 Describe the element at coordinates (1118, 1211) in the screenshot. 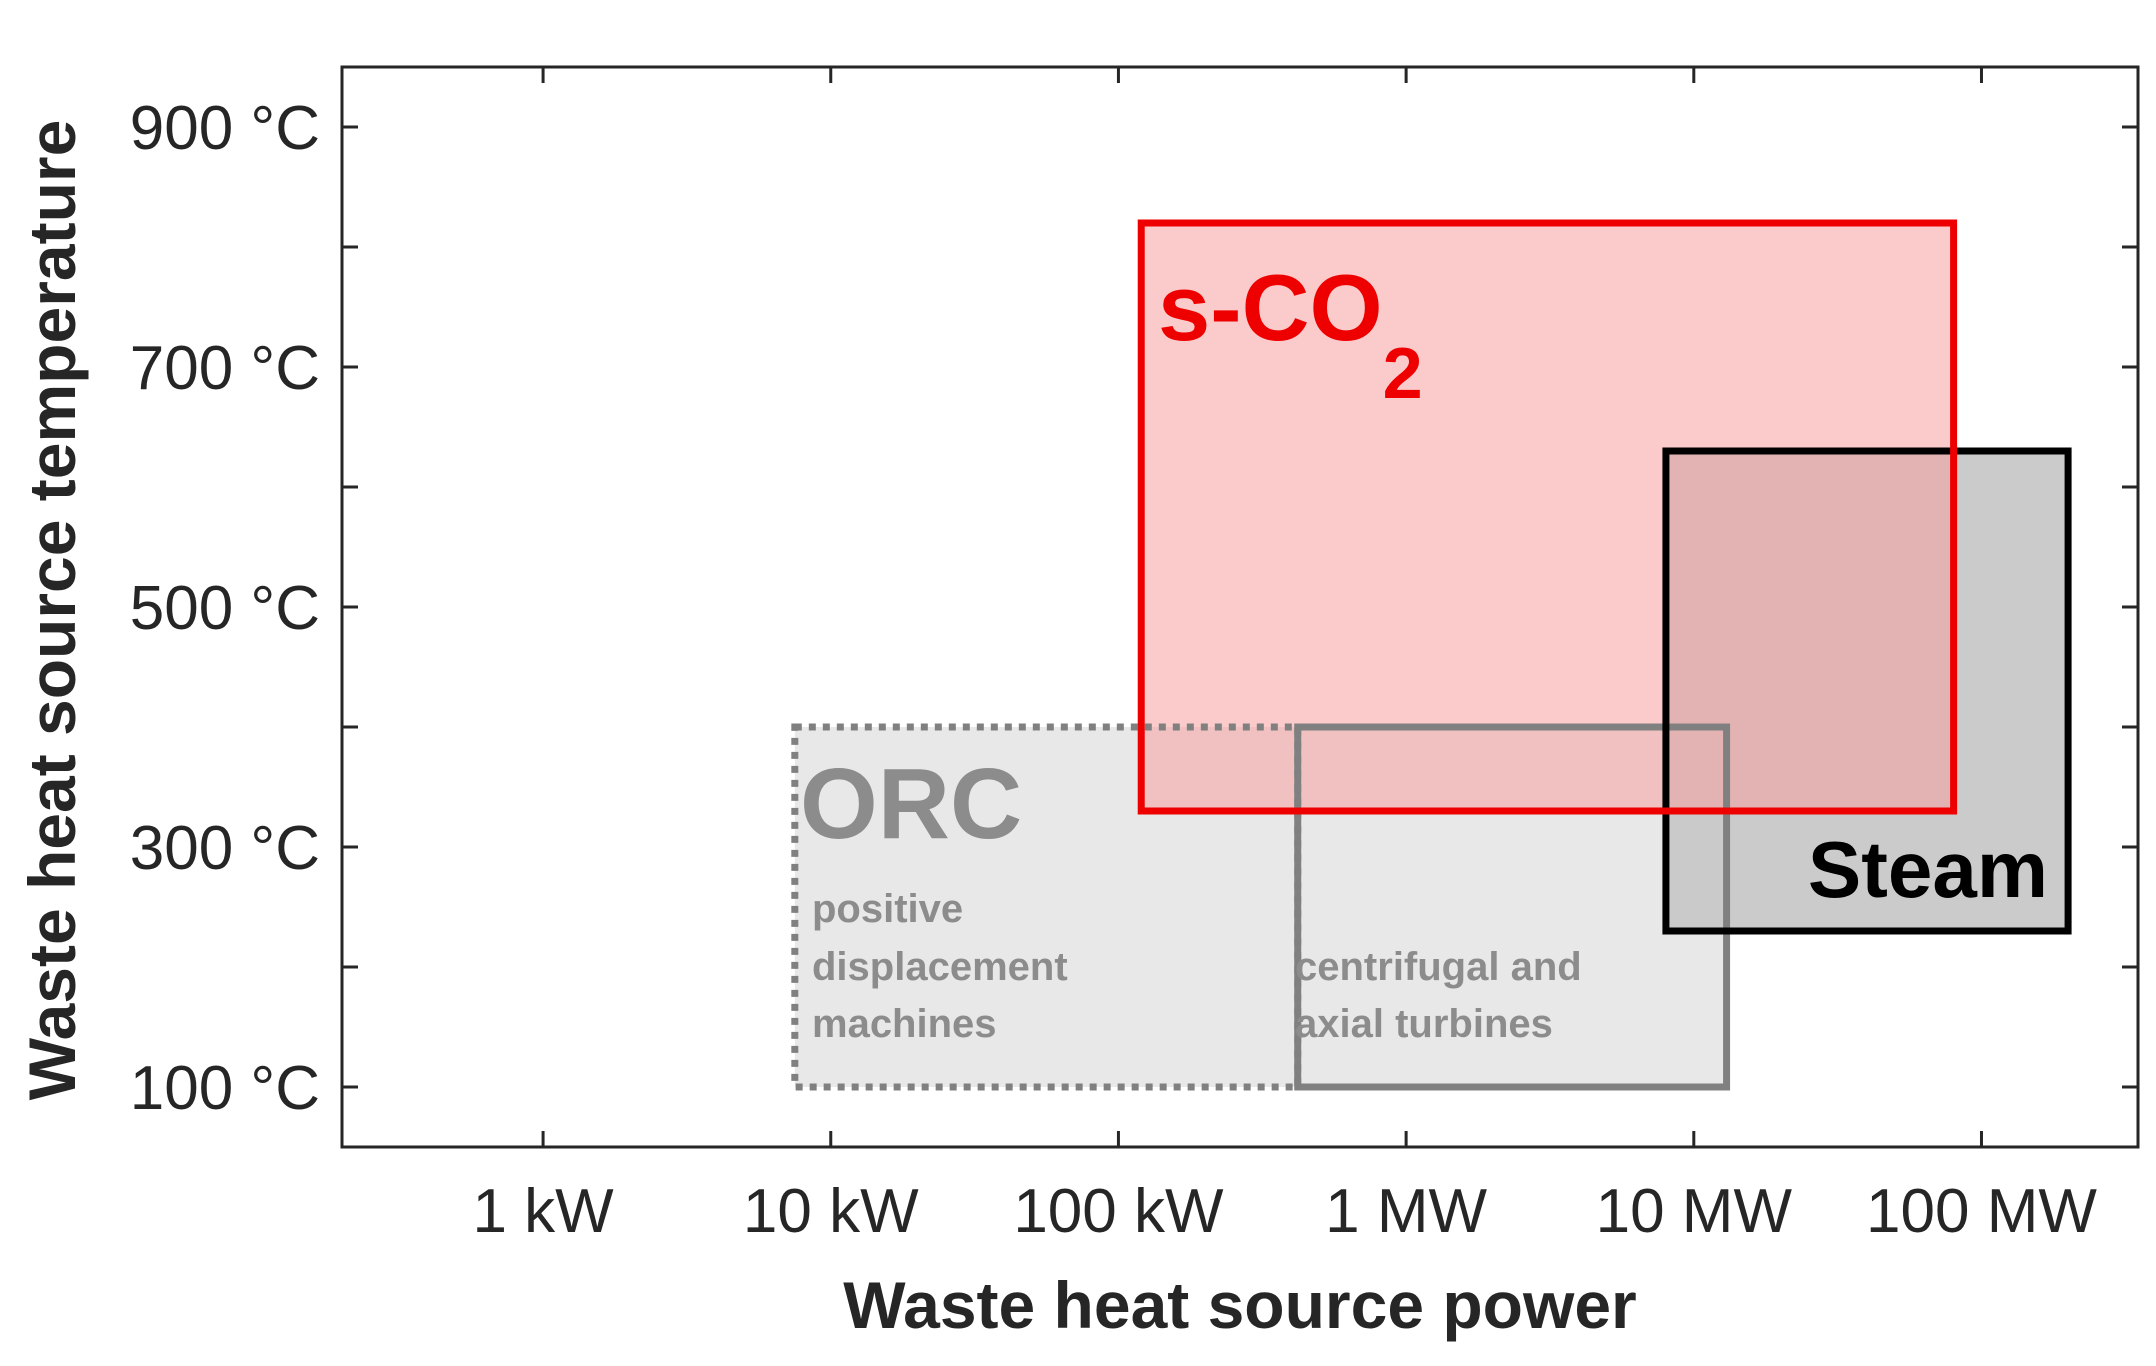

I see `x-tick-label: 100 kW` at that location.